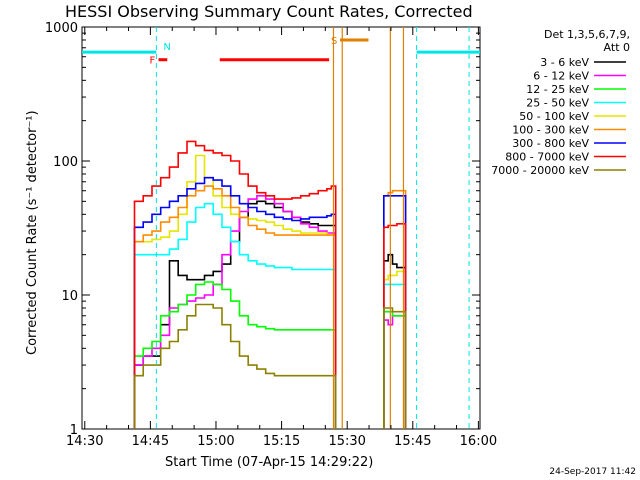 The image size is (640, 480). What do you see at coordinates (587, 34) in the screenshot?
I see `legend-header-line-1: Det 1,3,5,6,7,9,` at bounding box center [587, 34].